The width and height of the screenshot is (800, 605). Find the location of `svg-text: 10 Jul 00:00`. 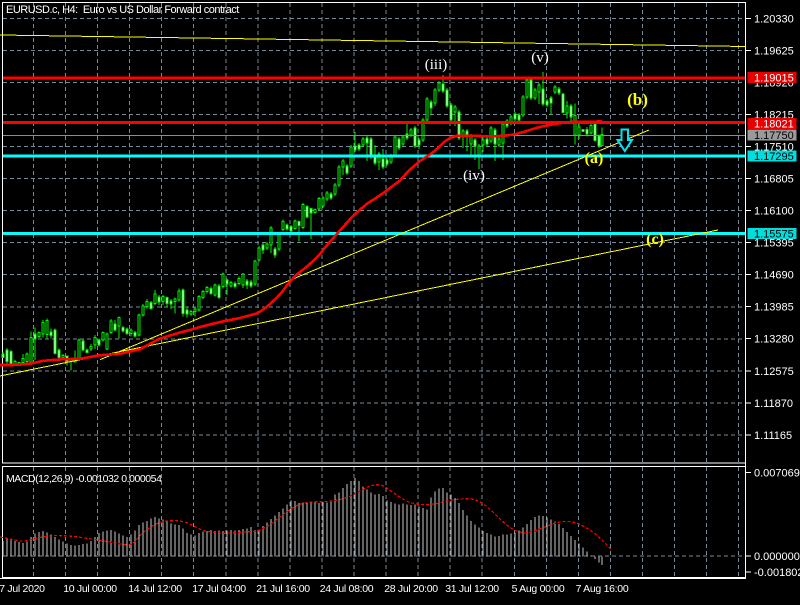

svg-text: 10 Jul 00:00 is located at coordinates (90, 589).